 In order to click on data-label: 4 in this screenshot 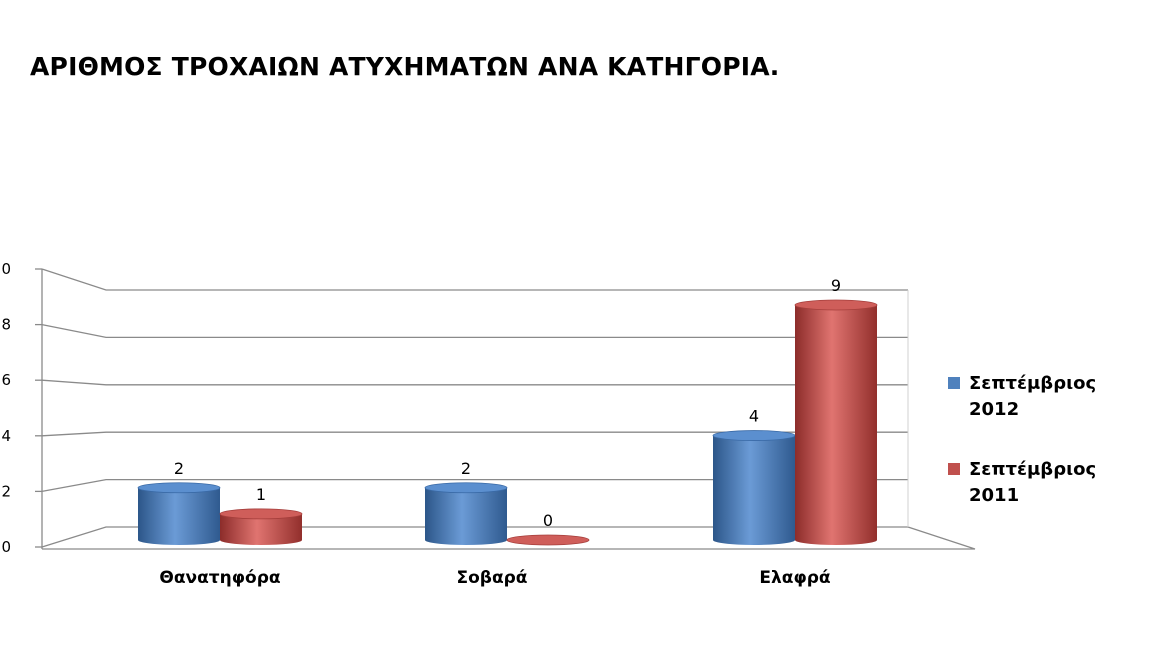, I will do `click(754, 416)`.